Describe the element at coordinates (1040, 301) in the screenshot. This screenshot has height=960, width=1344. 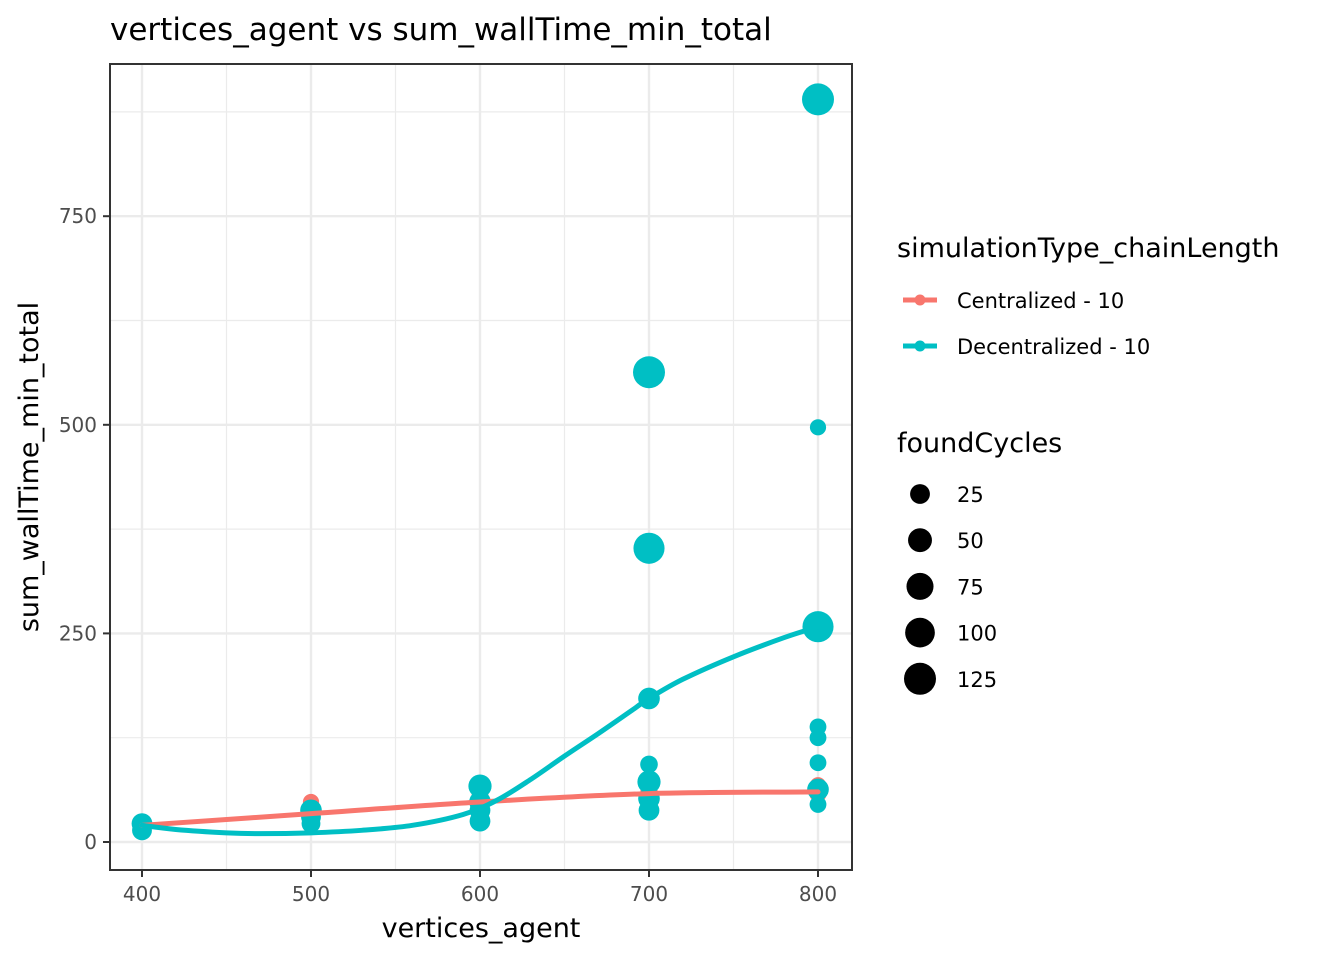
I see `color-legend-label: Centralized - 10` at that location.